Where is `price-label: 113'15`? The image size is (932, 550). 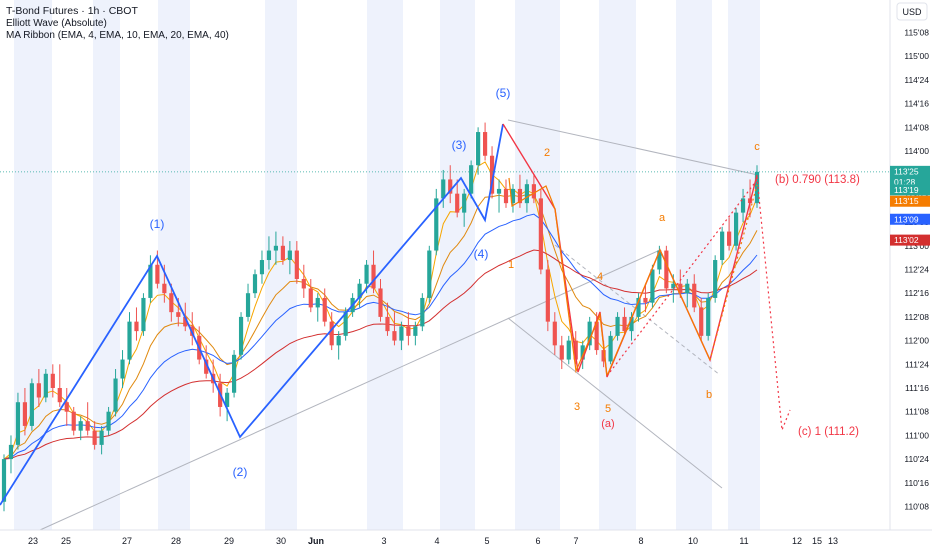
price-label: 113'15 is located at coordinates (910, 201).